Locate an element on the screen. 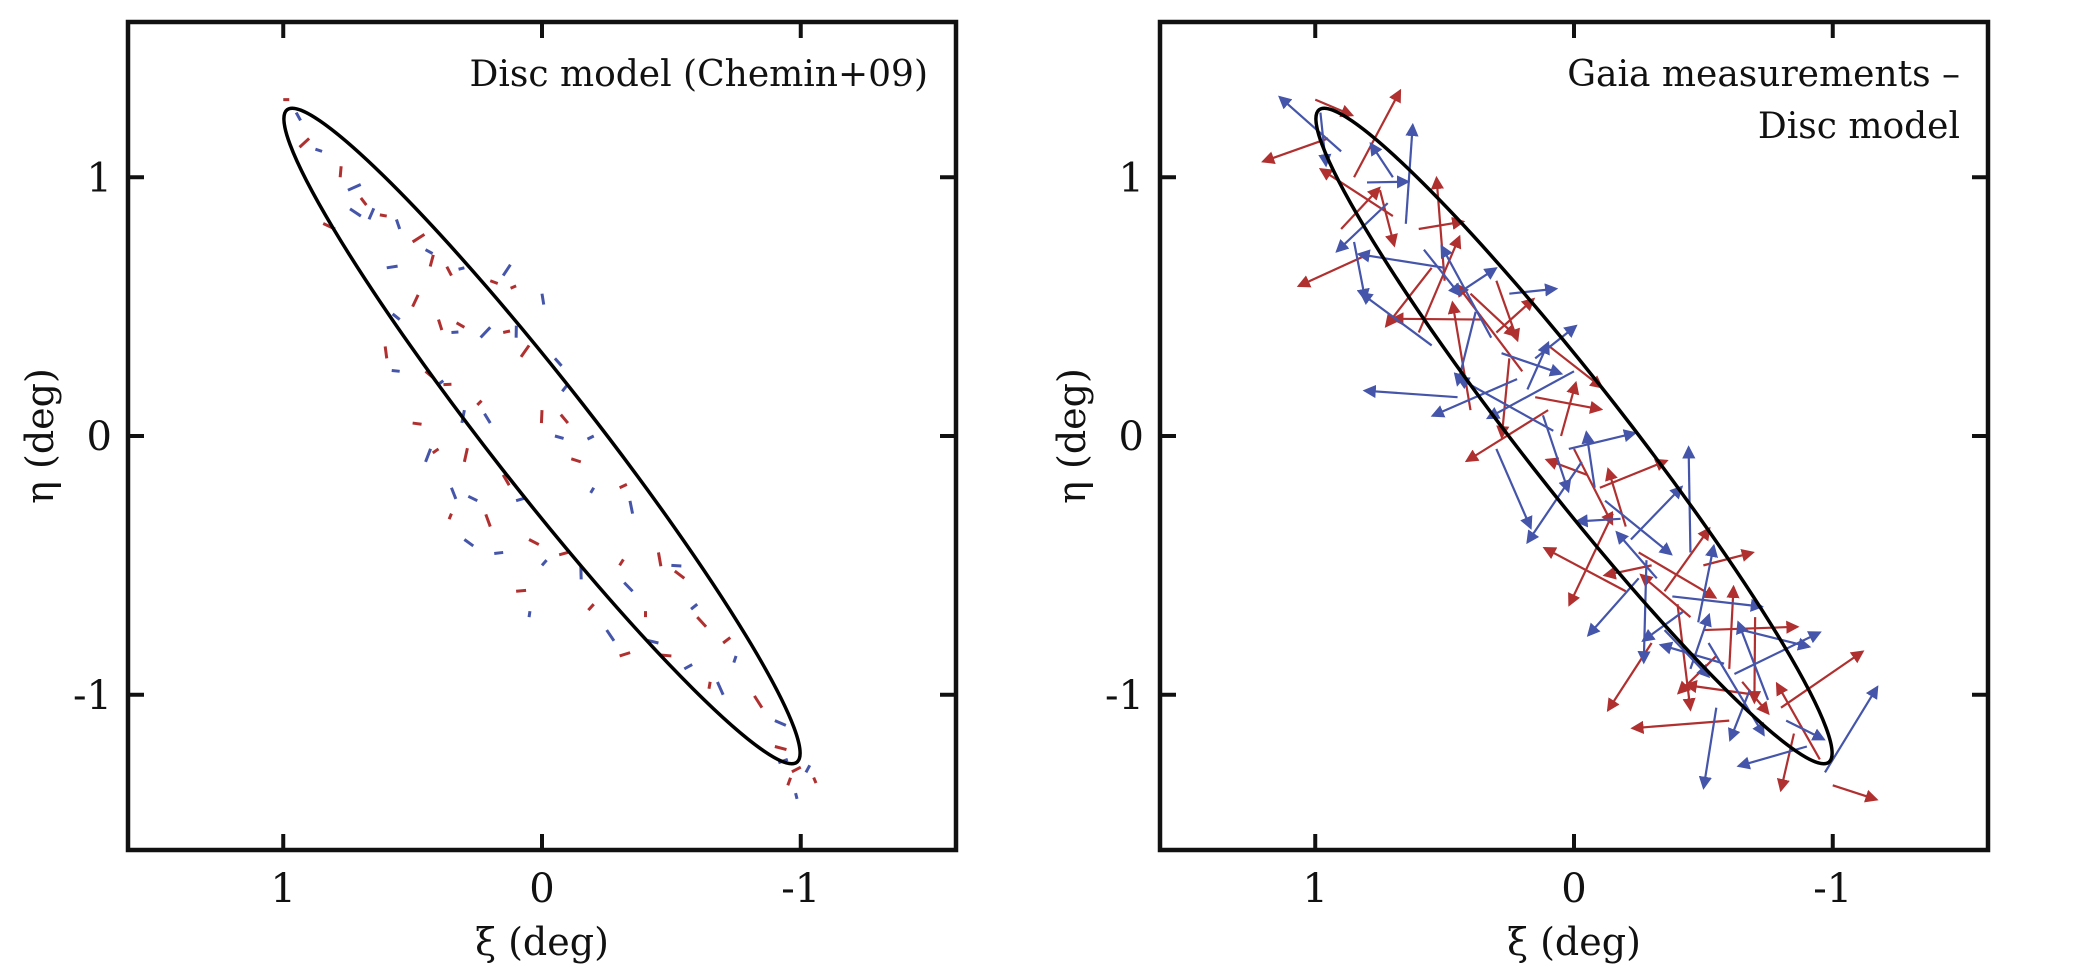 The height and width of the screenshot is (975, 2096). x-axis-label: ξ (deg) is located at coordinates (542, 942).